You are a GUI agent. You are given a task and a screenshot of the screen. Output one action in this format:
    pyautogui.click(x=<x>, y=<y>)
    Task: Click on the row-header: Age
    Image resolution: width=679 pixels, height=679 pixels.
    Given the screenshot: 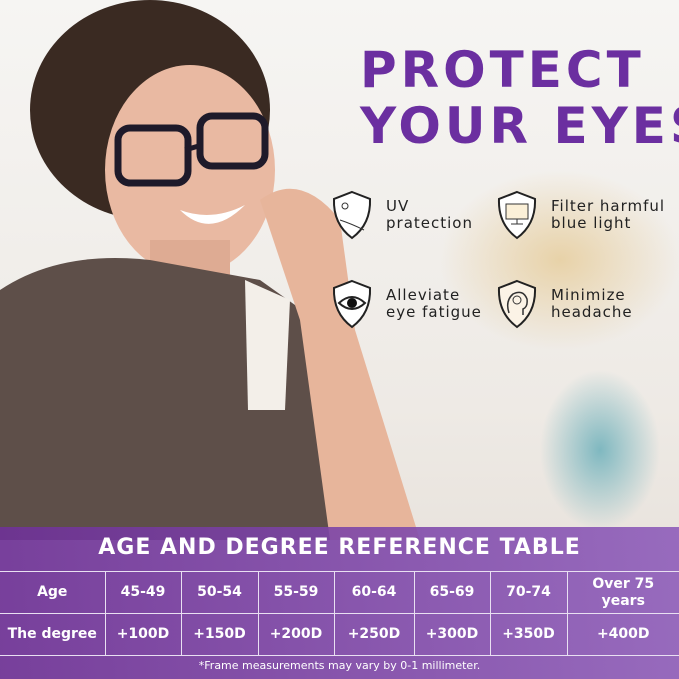 What is the action you would take?
    pyautogui.click(x=53, y=592)
    